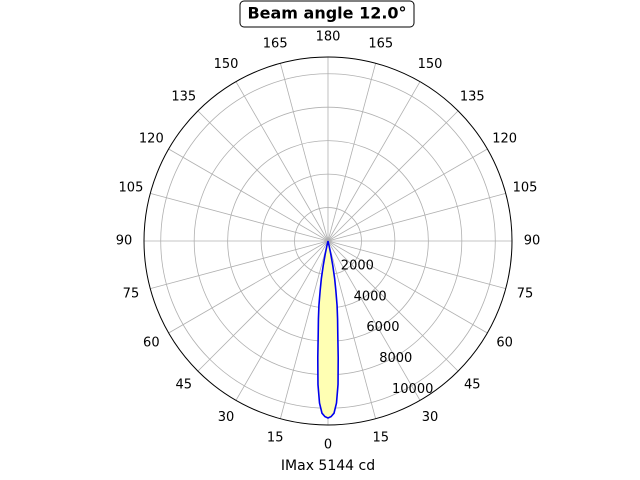  I want to click on radial-tick-label: 10000, so click(412, 389).